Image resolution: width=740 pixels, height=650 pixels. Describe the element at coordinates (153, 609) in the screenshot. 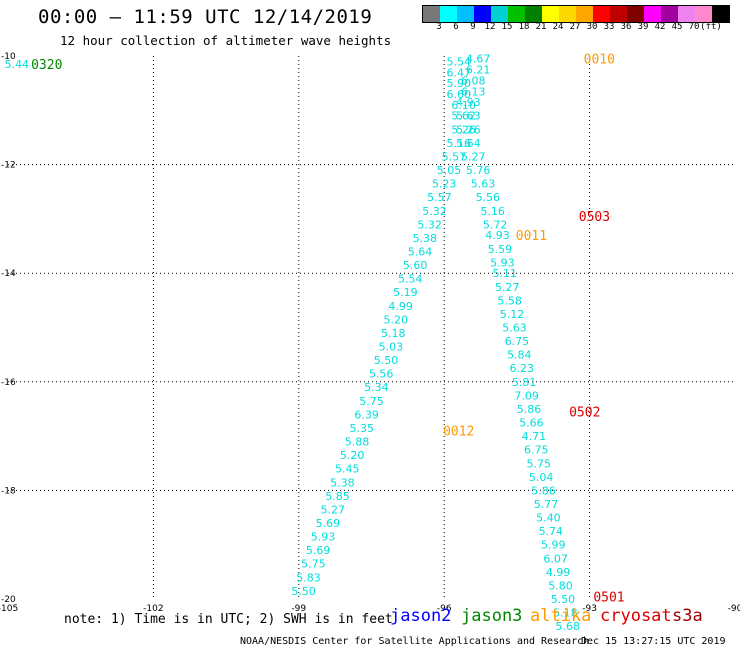

I see `x-tick-label: -102` at that location.